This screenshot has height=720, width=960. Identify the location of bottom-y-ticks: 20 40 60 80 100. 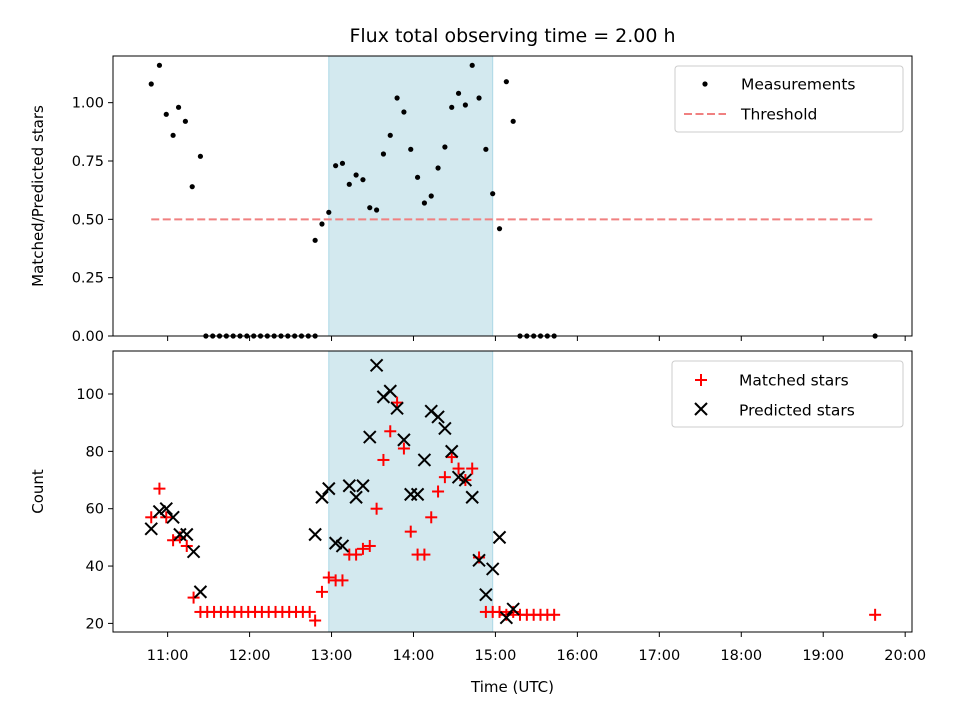
(94, 509).